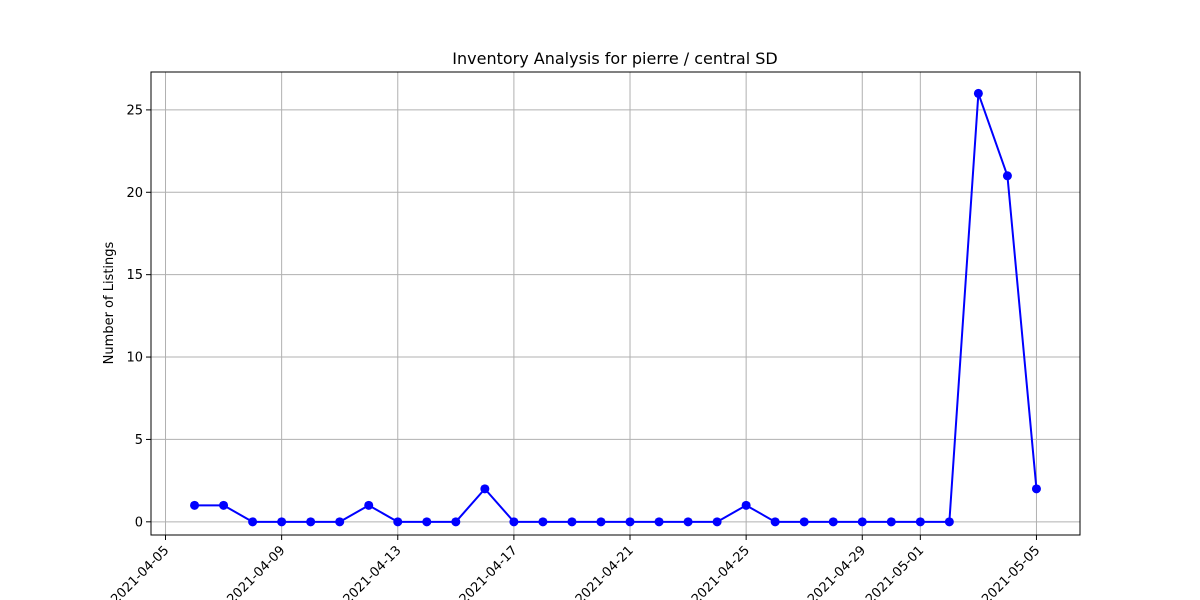 The width and height of the screenshot is (1200, 600). What do you see at coordinates (134, 275) in the screenshot?
I see `y-tick-label: 15` at bounding box center [134, 275].